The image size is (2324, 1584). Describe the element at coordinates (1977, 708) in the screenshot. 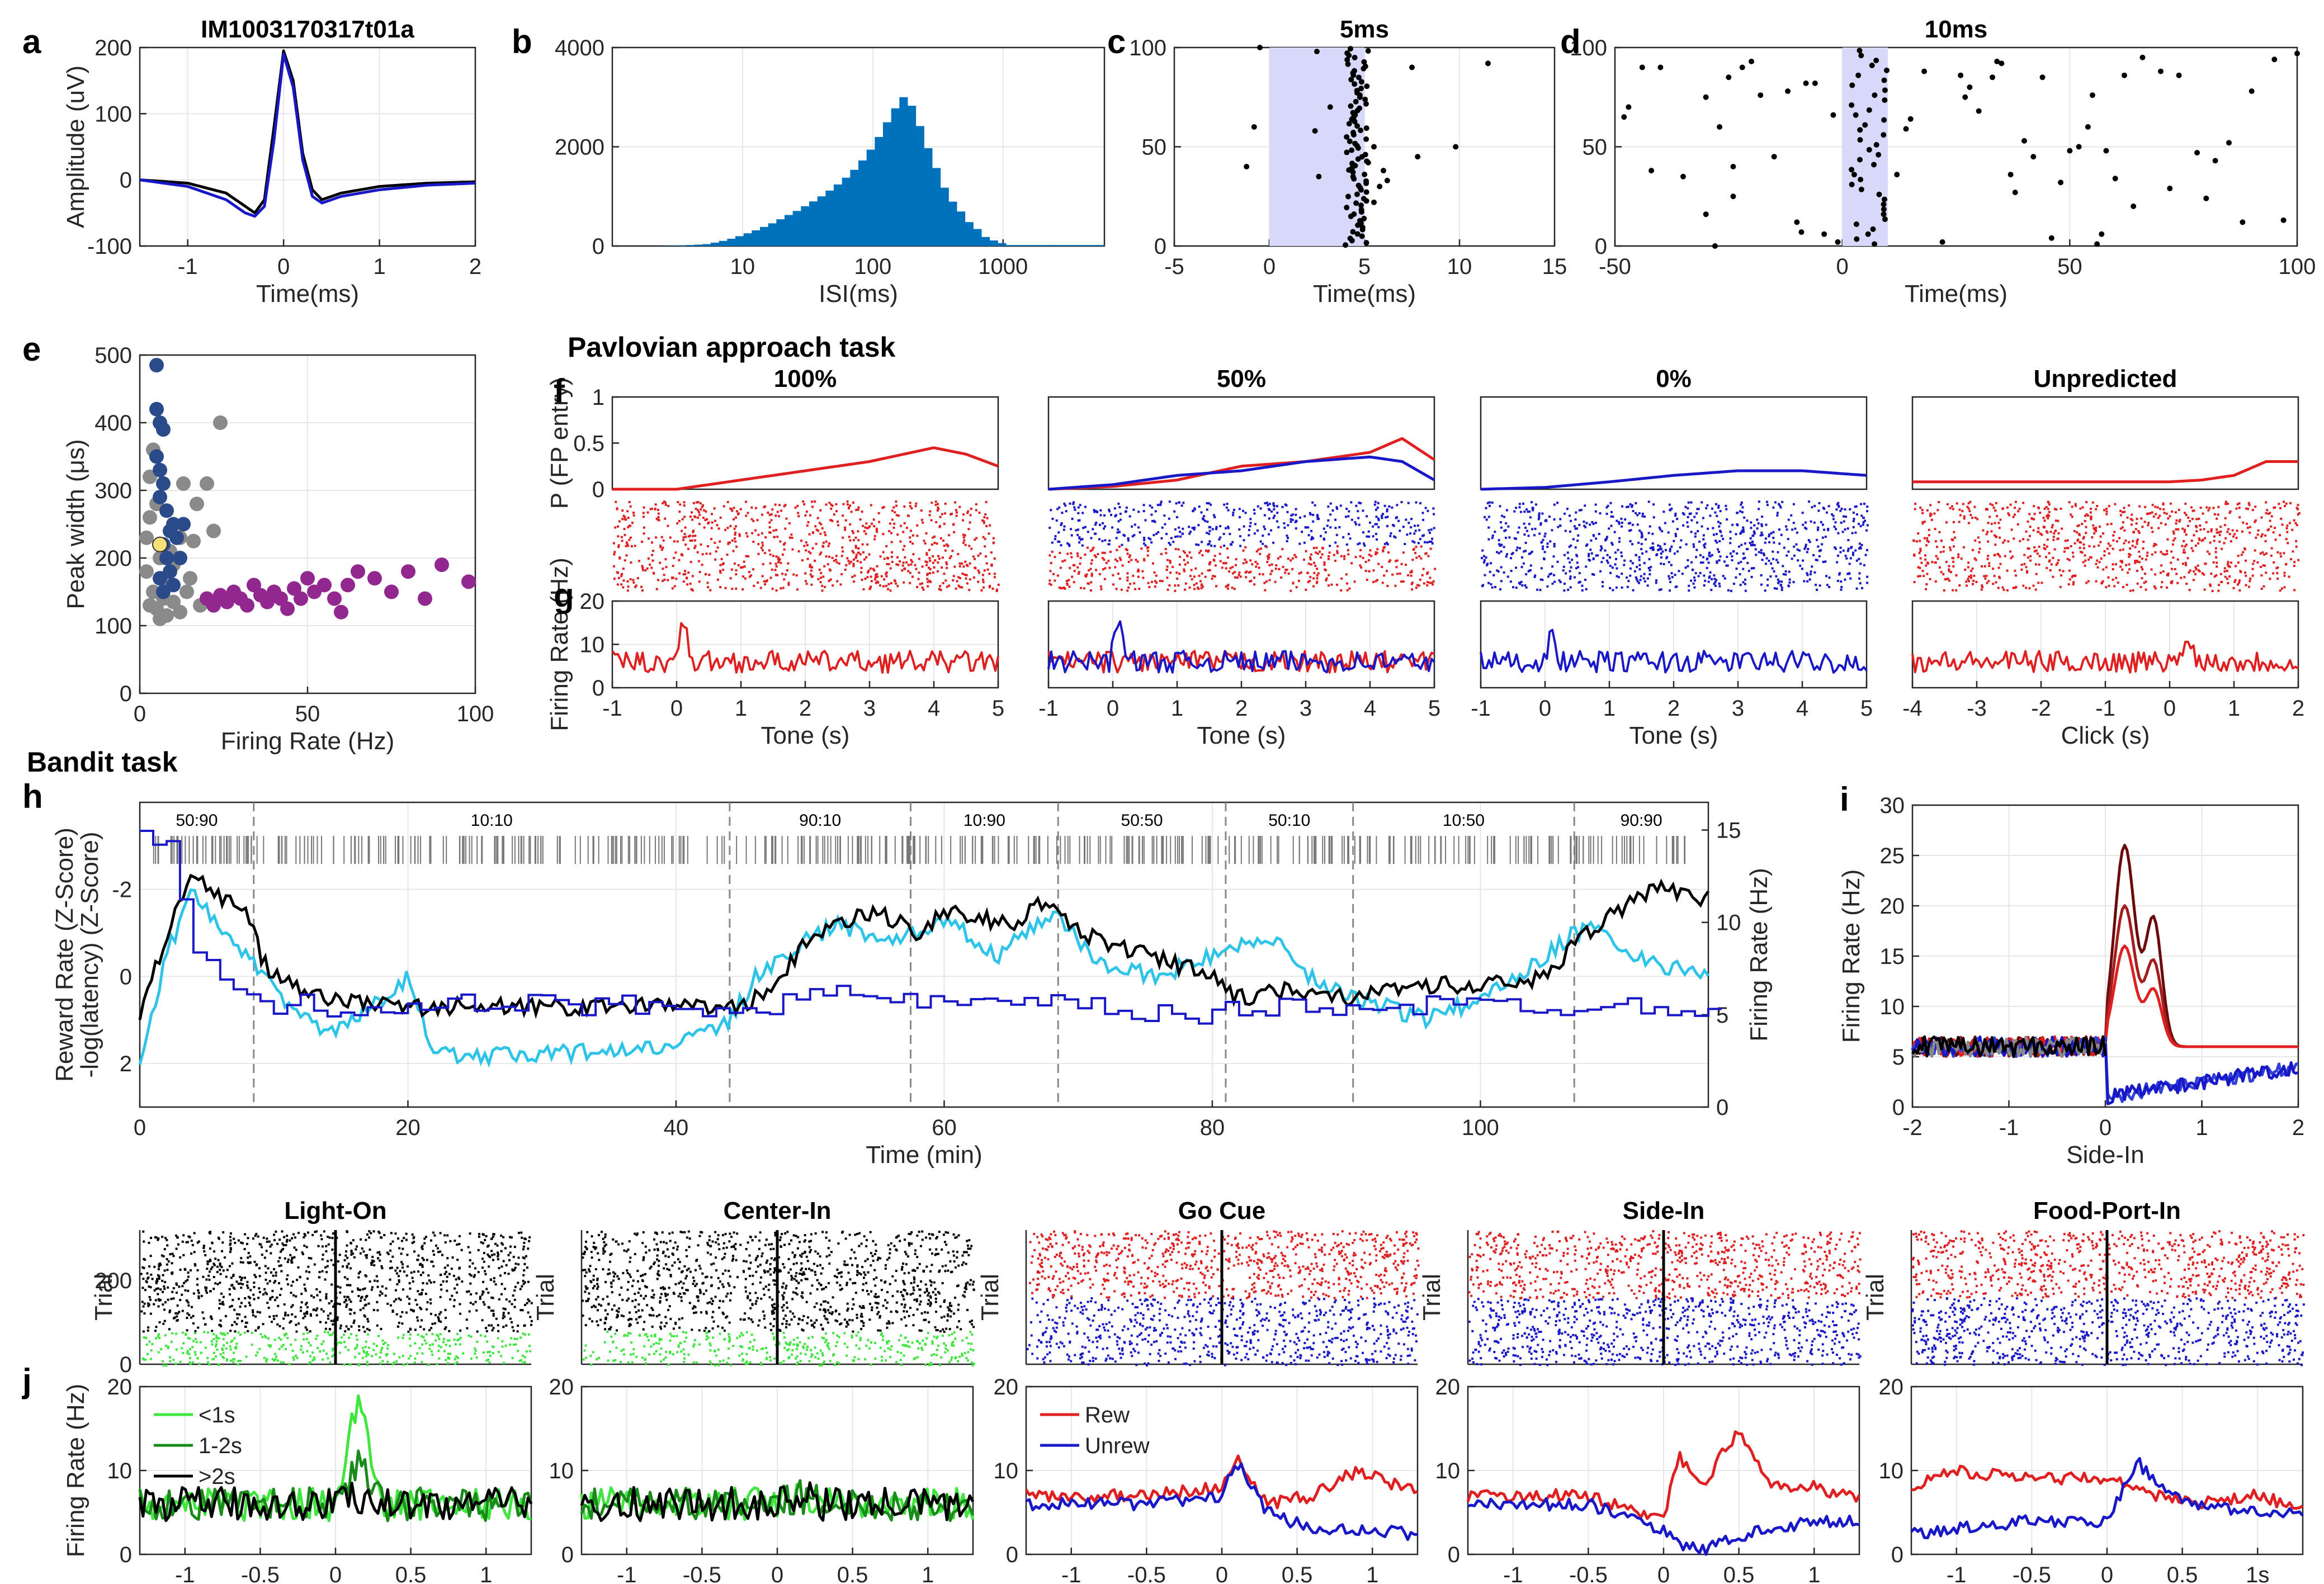

I see `x-tick-label: -3` at that location.